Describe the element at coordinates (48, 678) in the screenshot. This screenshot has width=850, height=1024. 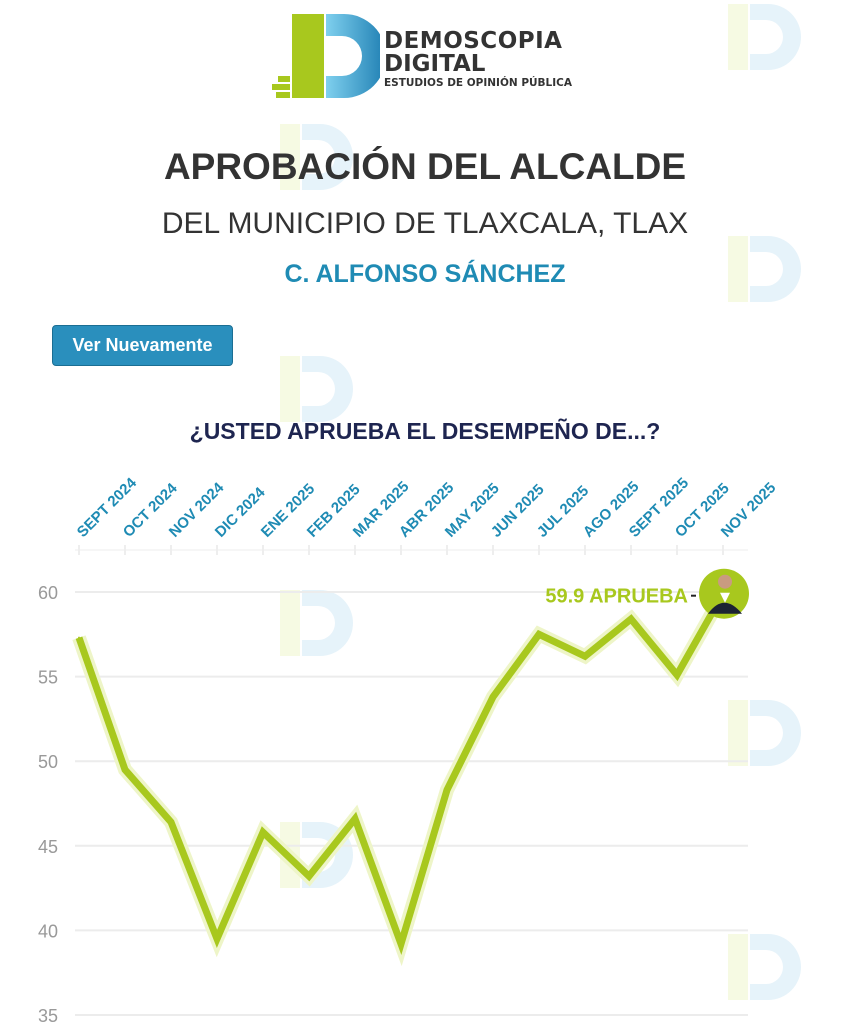
I see `y-tick-label: 55` at that location.